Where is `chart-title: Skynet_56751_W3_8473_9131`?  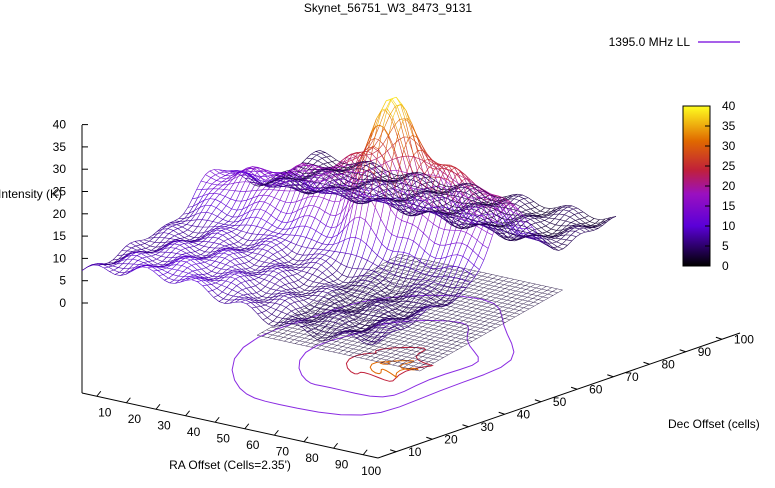
chart-title: Skynet_56751_W3_8473_9131 is located at coordinates (388, 8).